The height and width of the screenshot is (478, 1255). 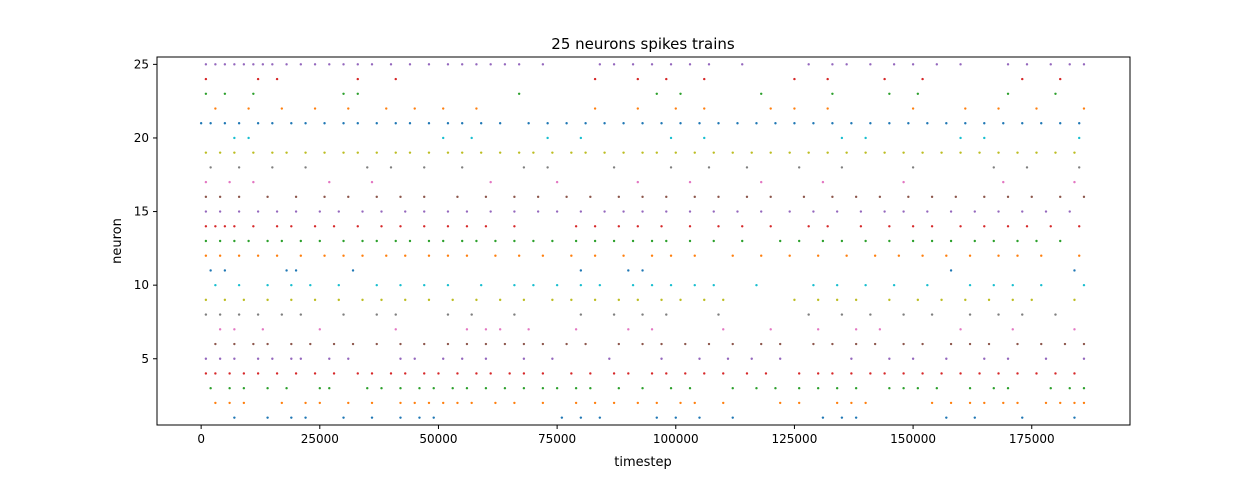 I want to click on x-tick-label: 100000, so click(x=676, y=439).